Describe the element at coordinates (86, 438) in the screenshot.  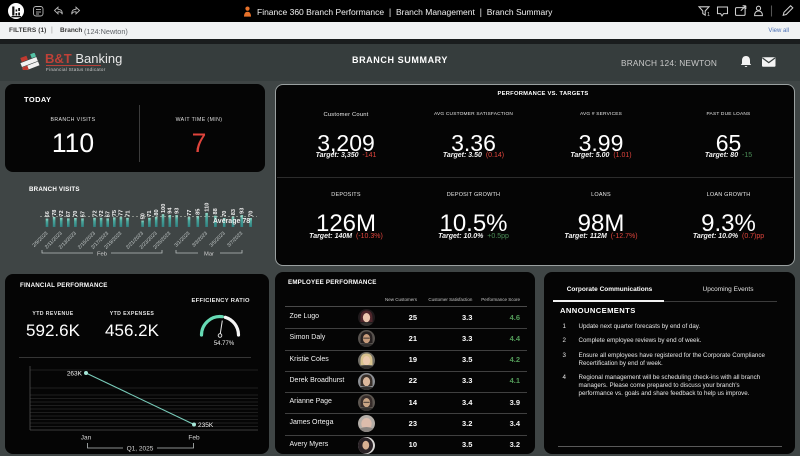
I see `svg-text: Jan` at that location.